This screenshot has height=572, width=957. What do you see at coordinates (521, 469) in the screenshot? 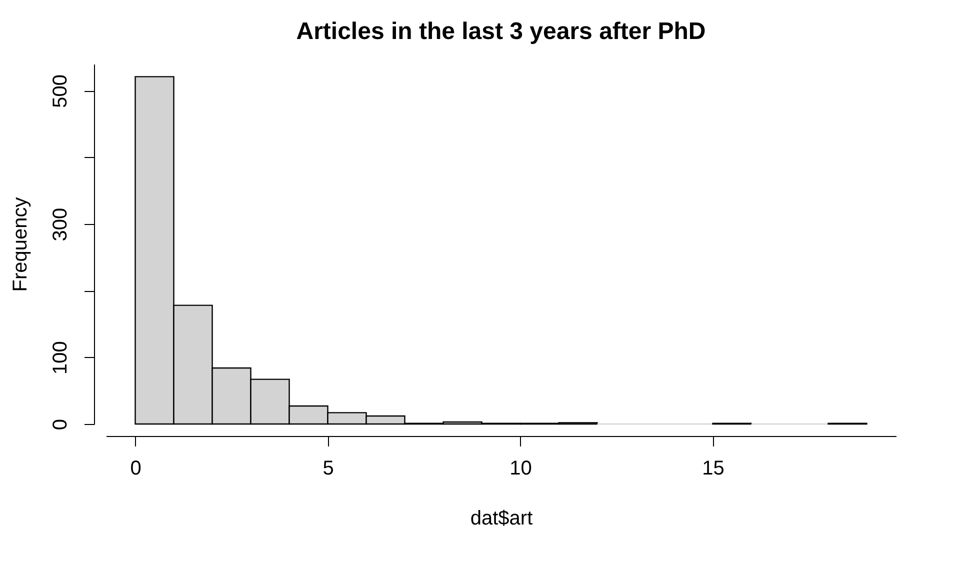
I see `x-tick-label: 10` at bounding box center [521, 469].